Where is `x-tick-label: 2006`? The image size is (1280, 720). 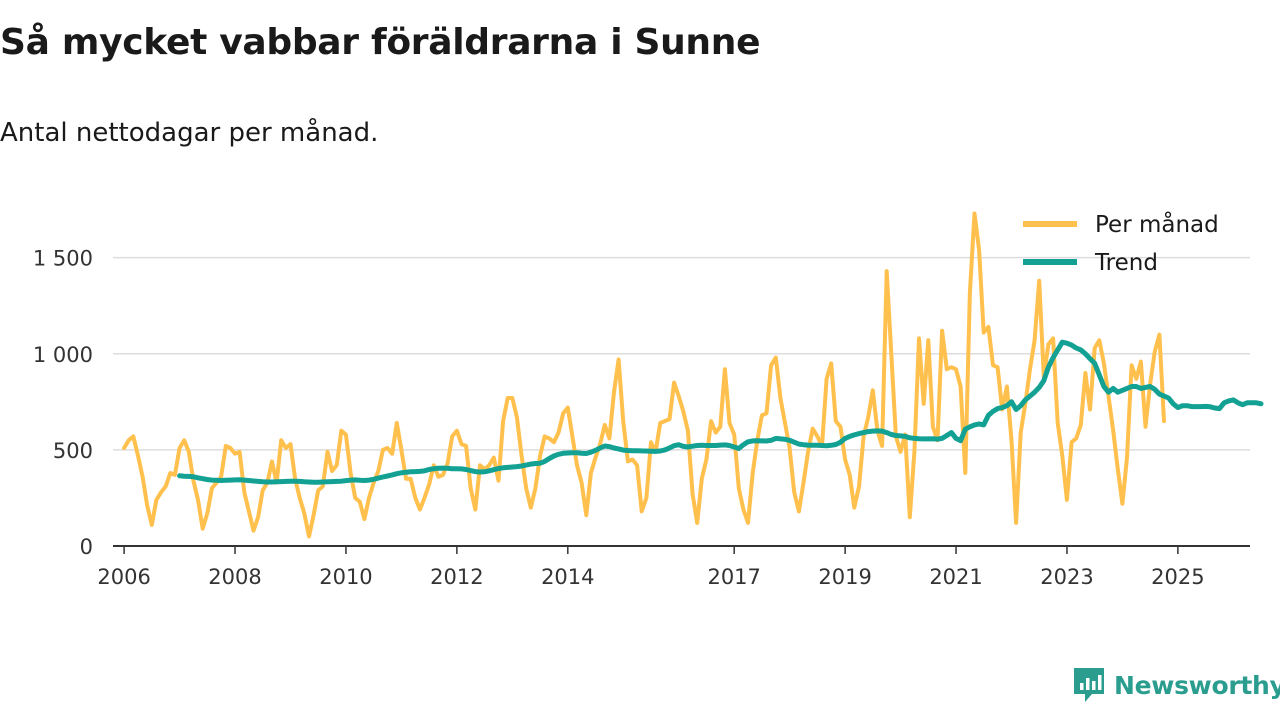 x-tick-label: 2006 is located at coordinates (123, 577).